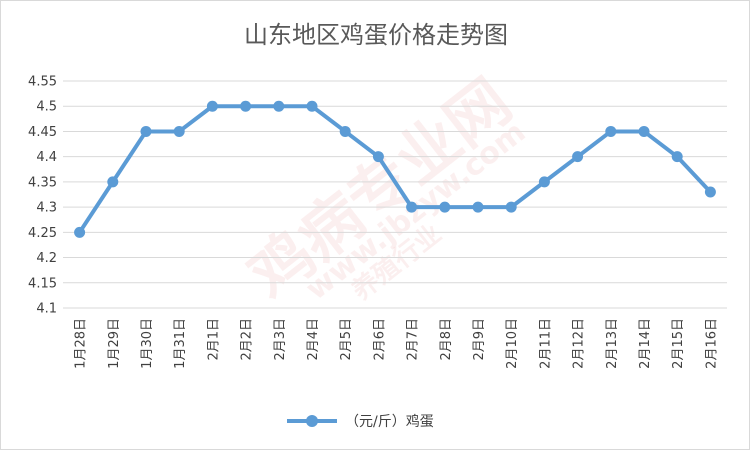 This screenshot has height=452, width=752. I want to click on x-tick-label: 1月31日, so click(180, 343).